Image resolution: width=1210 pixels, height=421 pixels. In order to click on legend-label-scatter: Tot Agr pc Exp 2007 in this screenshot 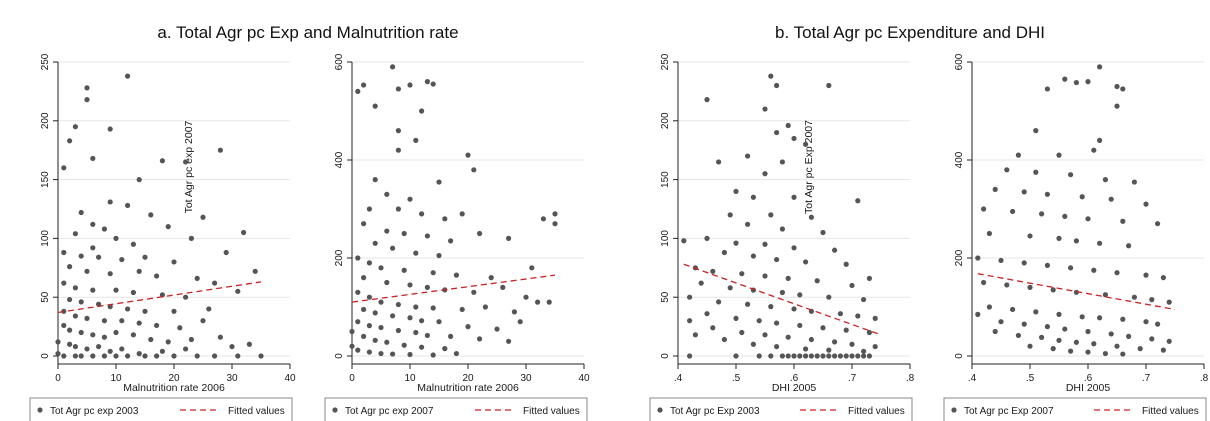, I will do `click(1009, 411)`.